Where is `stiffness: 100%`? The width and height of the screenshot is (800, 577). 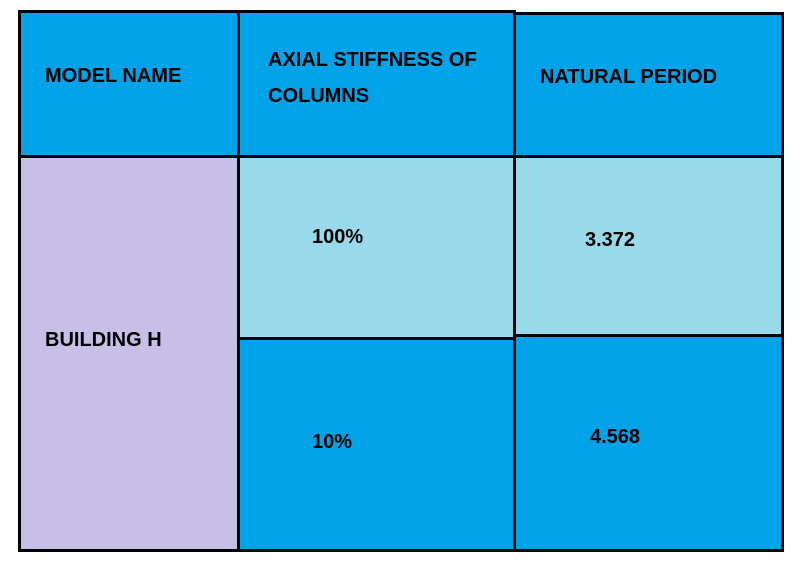
stiffness: 100% is located at coordinates (338, 237).